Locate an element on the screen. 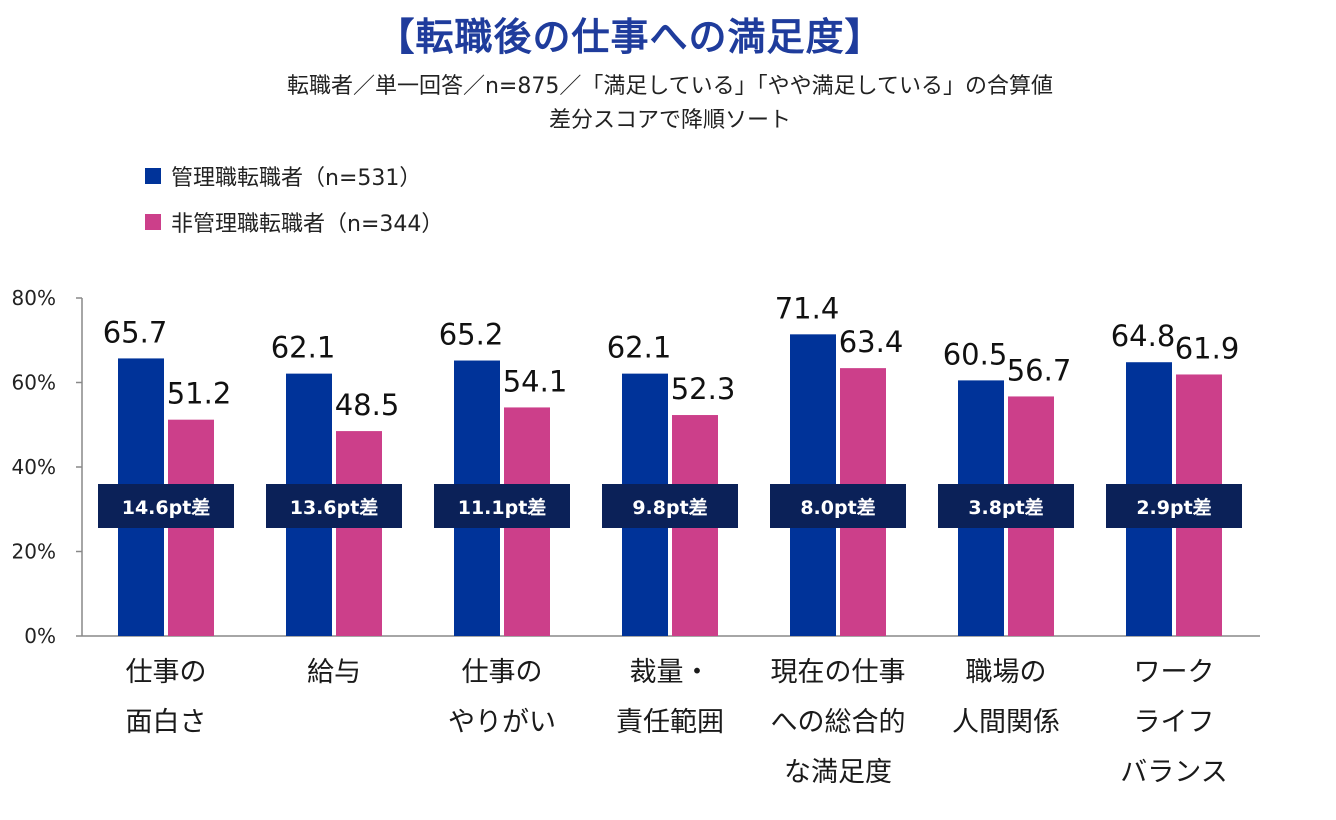 This screenshot has height=820, width=1336. x-category-label-line: への総合的 is located at coordinates (838, 722).